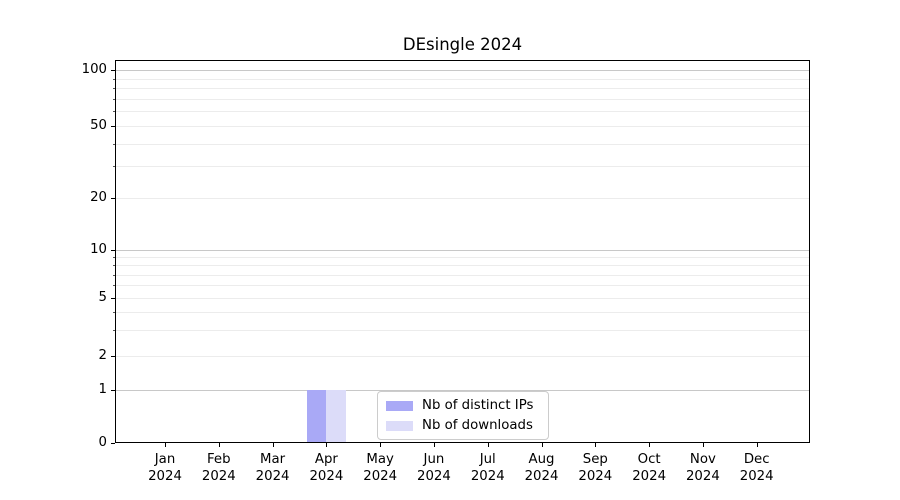 This screenshot has height=500, width=900. Describe the element at coordinates (463, 415) in the screenshot. I see `legend: Nb of distinct IPs Nb of downloads` at that location.